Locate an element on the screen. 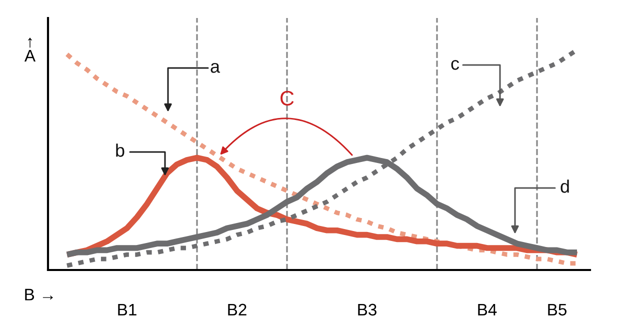  x-tick-label: B3 is located at coordinates (367, 310).